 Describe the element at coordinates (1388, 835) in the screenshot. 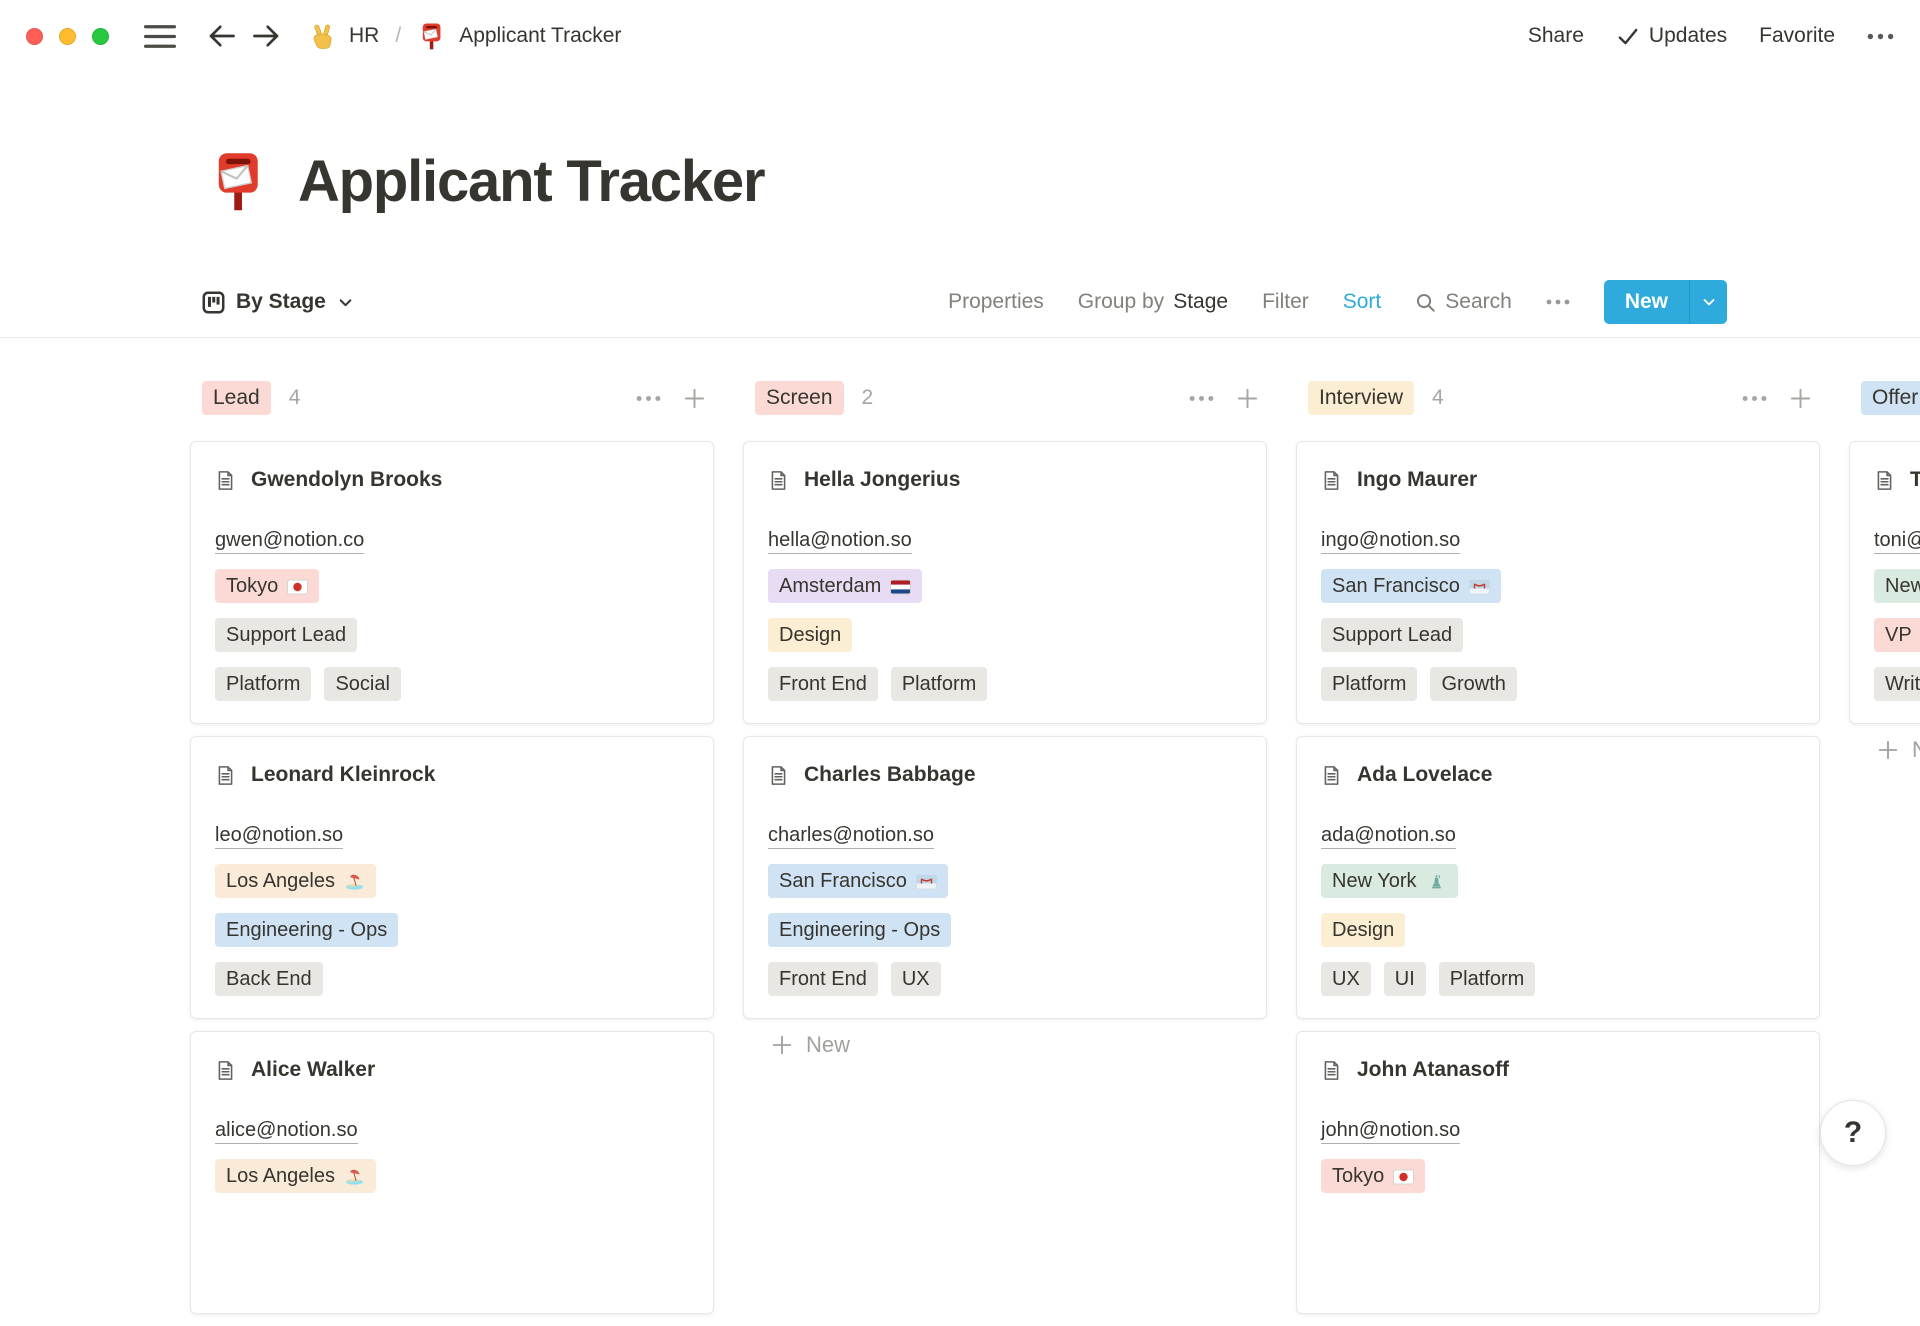

I see `applicant-email-link: ada@notion.so` at that location.